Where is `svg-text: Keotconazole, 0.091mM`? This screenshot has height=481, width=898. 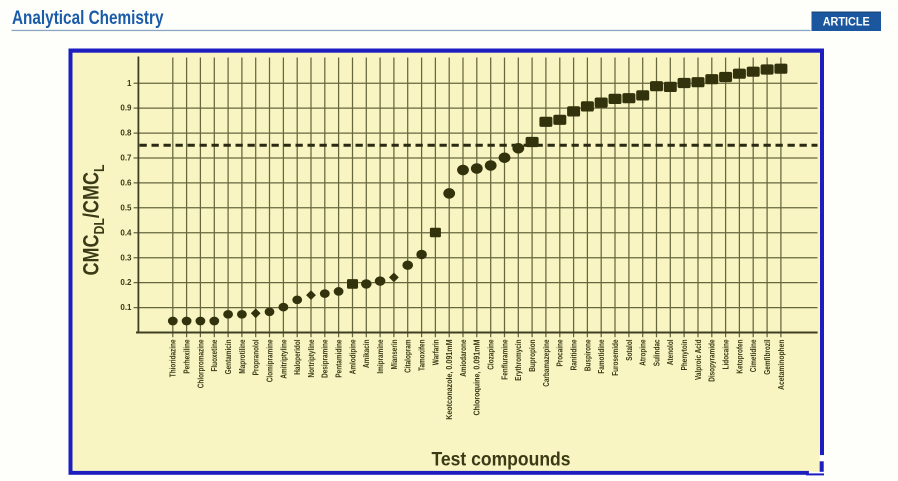
svg-text: Keotconazole, 0.091mM is located at coordinates (449, 379).